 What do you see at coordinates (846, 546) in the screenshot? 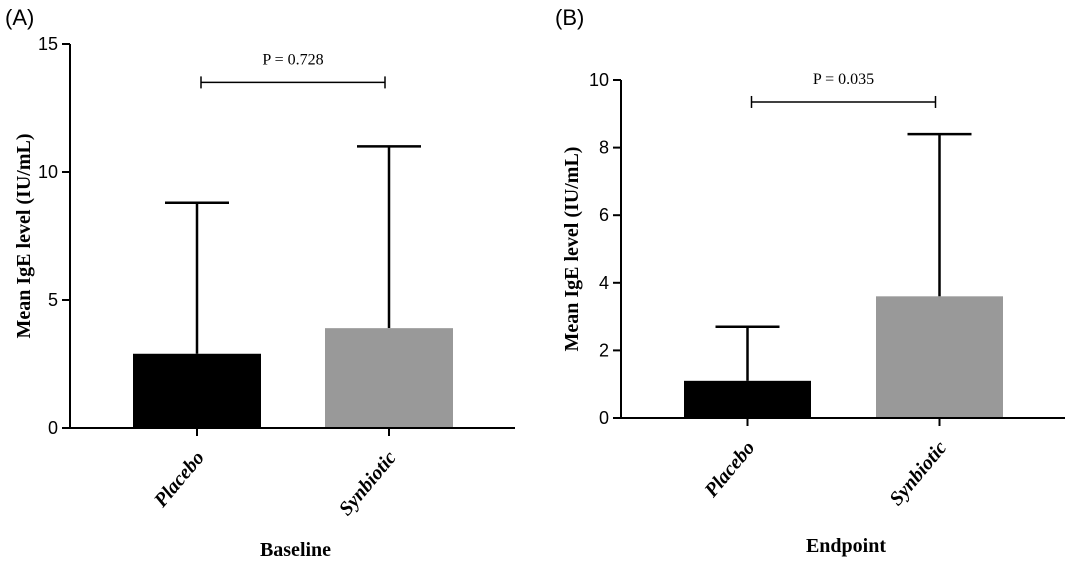
I see `x-axis-title: Endpoint` at bounding box center [846, 546].